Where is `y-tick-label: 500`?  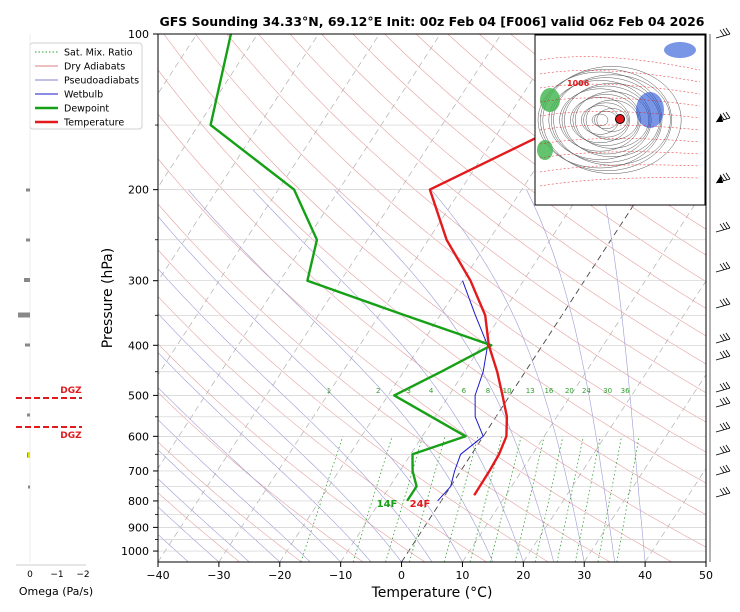 y-tick-label: 500 is located at coordinates (138, 395).